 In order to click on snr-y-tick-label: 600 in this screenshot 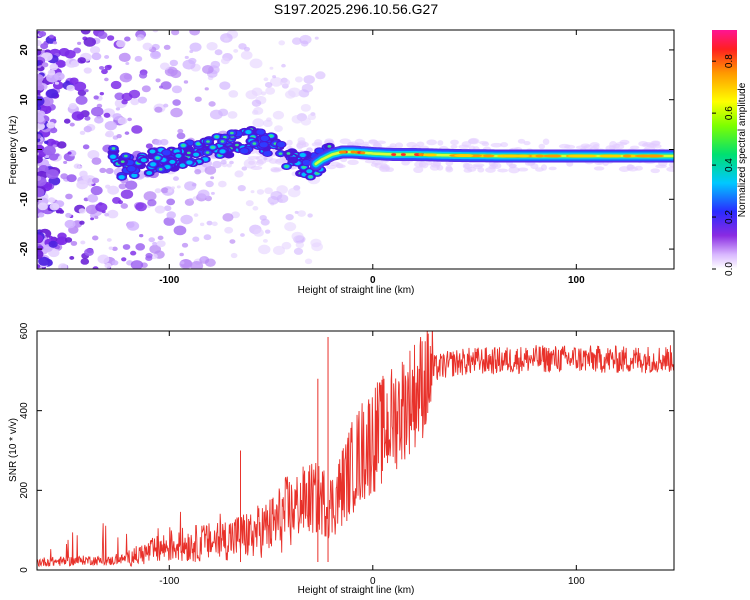, I will do `click(24, 330)`.